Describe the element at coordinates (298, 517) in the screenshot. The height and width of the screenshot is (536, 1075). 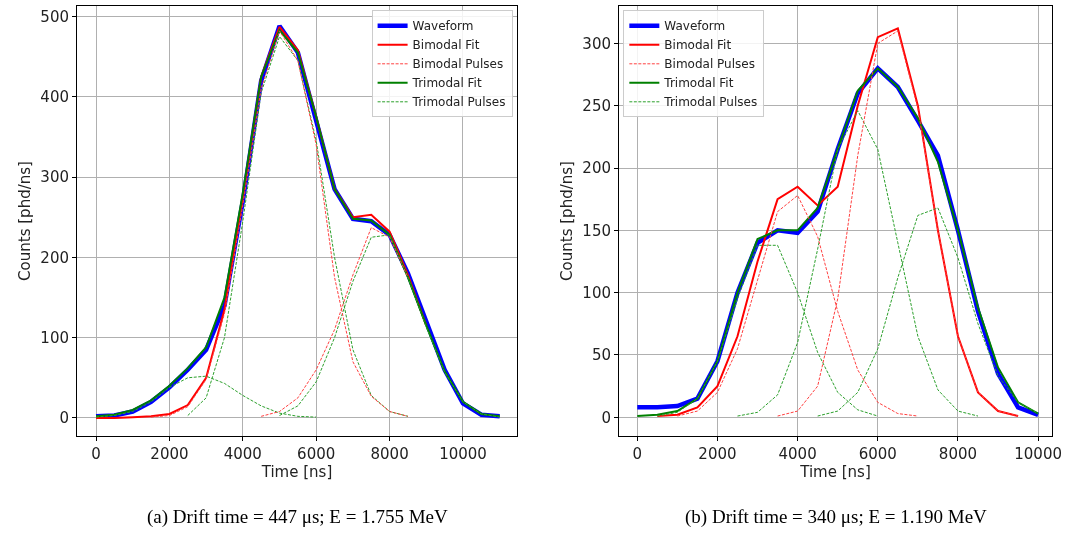
I see `text: (a) Drift time = 447 μs; E = 1.755 MeV` at that location.